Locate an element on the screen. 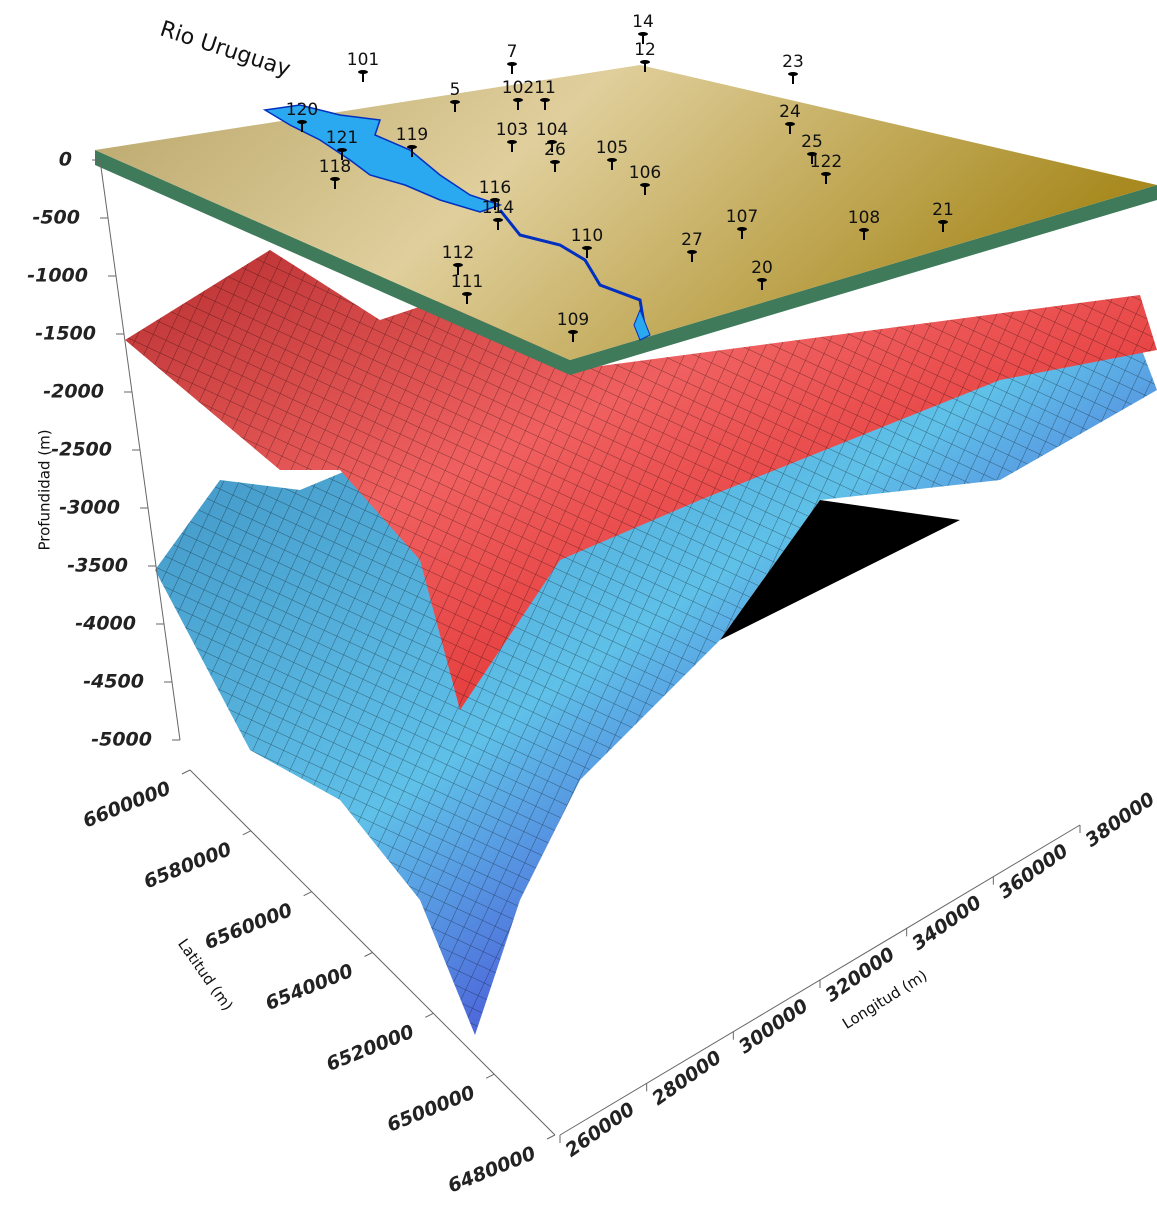  well-label: 105 is located at coordinates (612, 148).